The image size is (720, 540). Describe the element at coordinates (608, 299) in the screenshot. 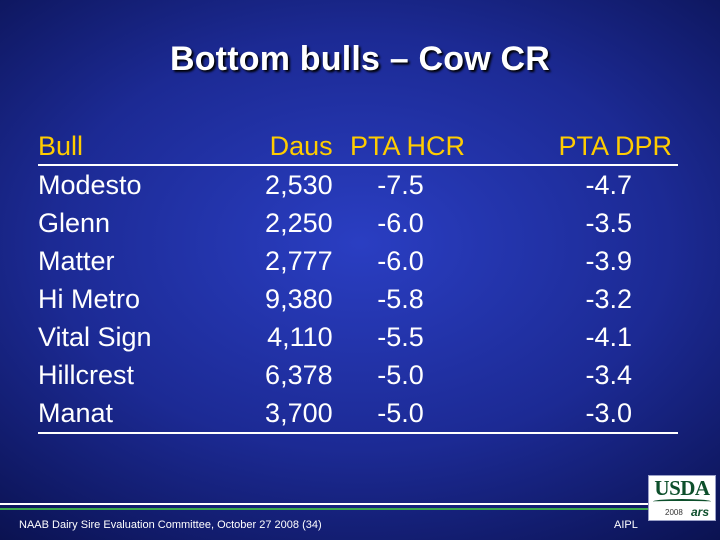

I see `cell-pta-dpr: -3.2` at that location.